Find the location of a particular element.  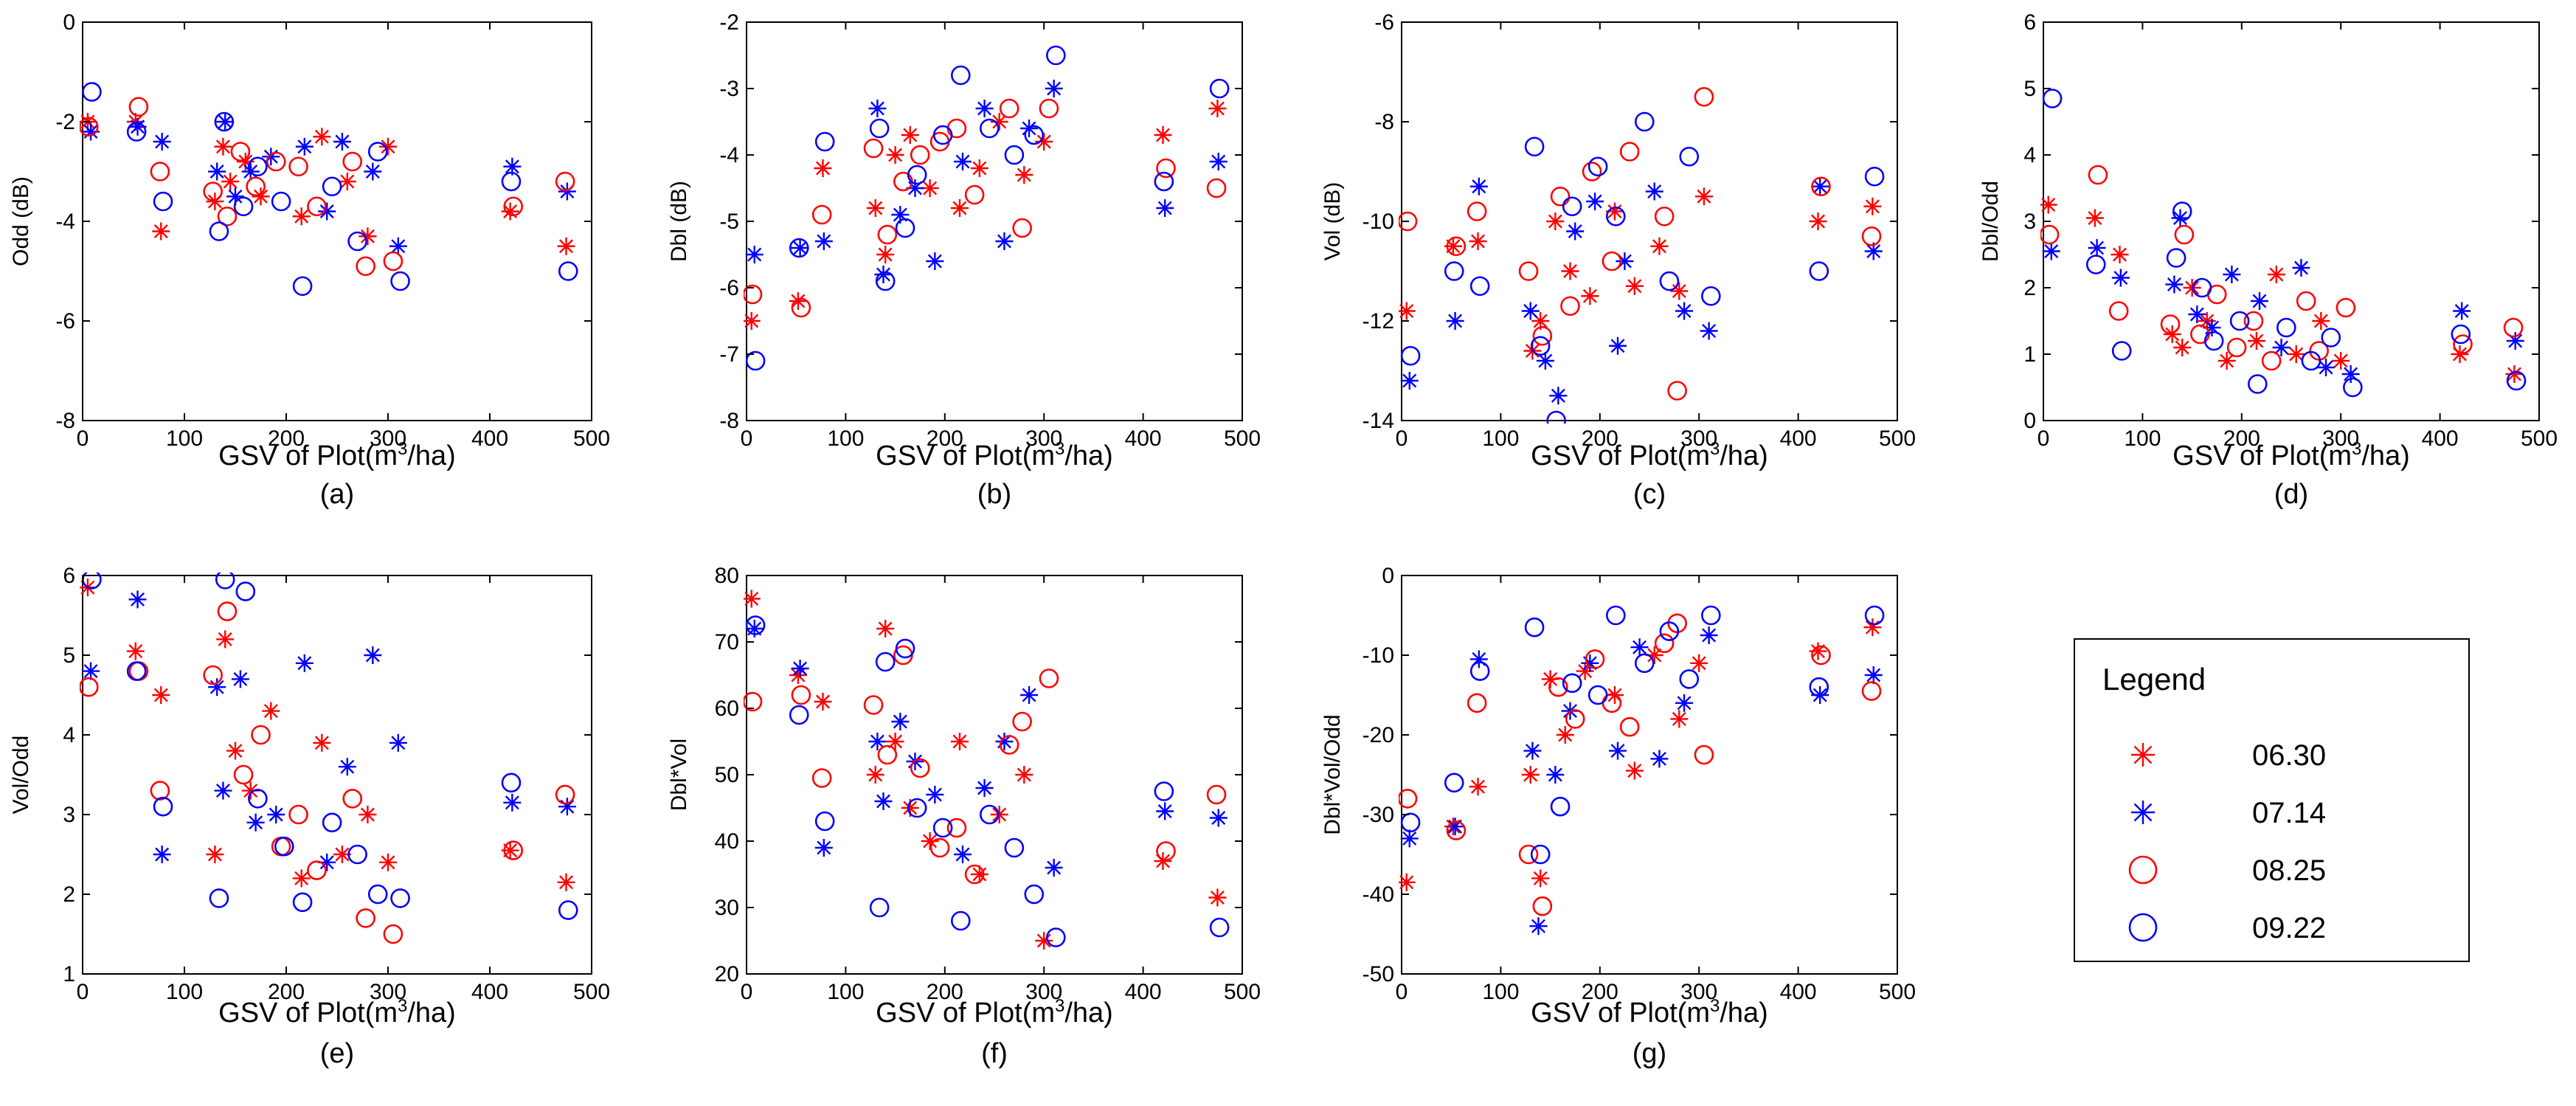

legend-label: 09.22 is located at coordinates (2289, 928).